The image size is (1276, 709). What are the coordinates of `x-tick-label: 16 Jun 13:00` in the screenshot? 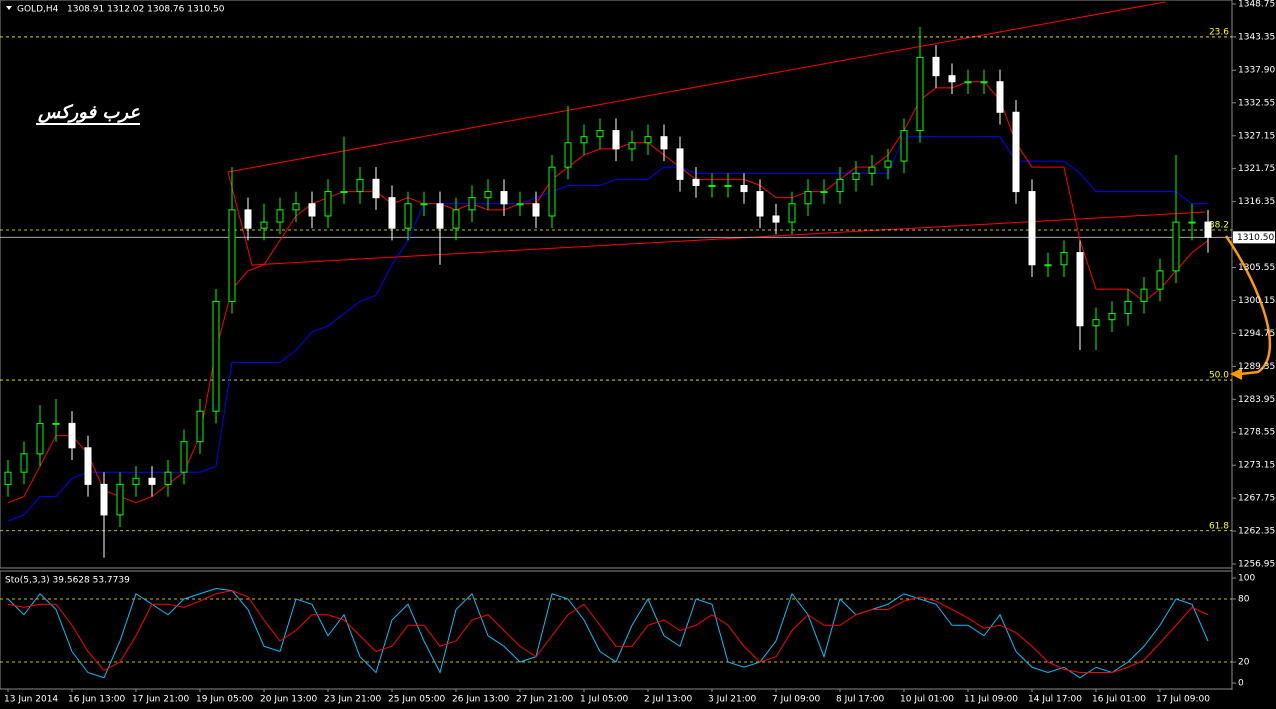 It's located at (96, 700).